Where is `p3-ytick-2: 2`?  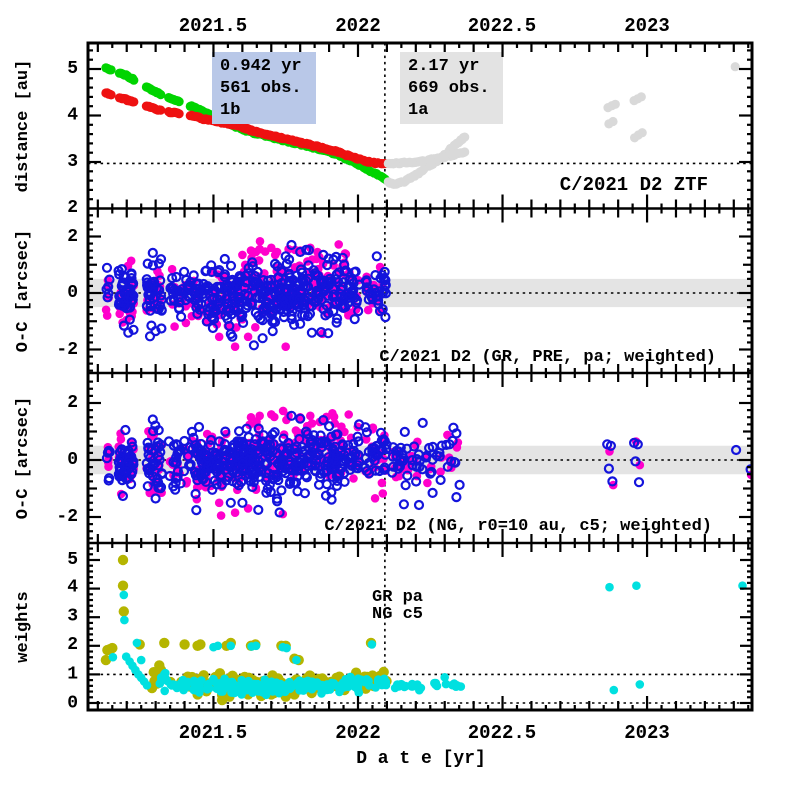
p3-ytick-2: 2 is located at coordinates (72, 403).